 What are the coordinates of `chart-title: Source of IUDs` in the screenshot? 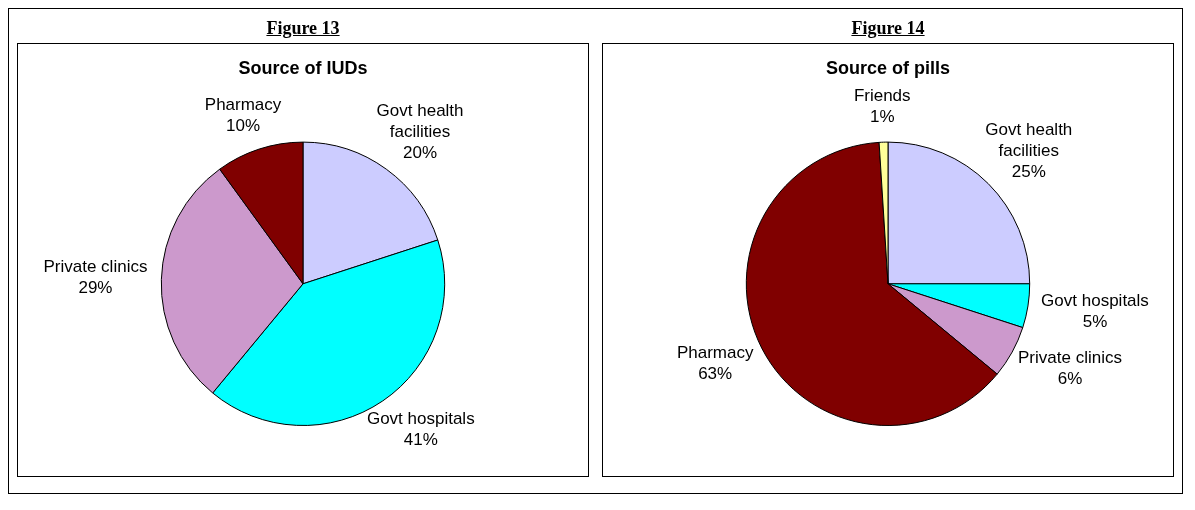 It's located at (303, 67).